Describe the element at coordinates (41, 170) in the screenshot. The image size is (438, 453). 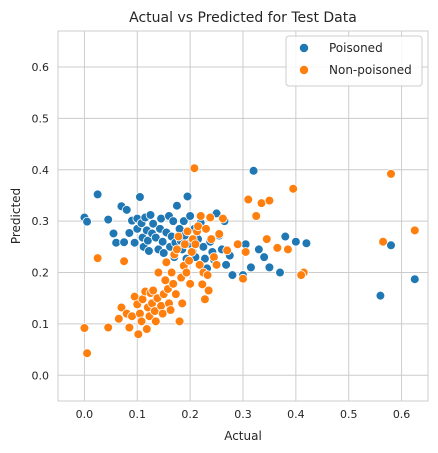
I see `y-tick-label: 0.4` at that location.